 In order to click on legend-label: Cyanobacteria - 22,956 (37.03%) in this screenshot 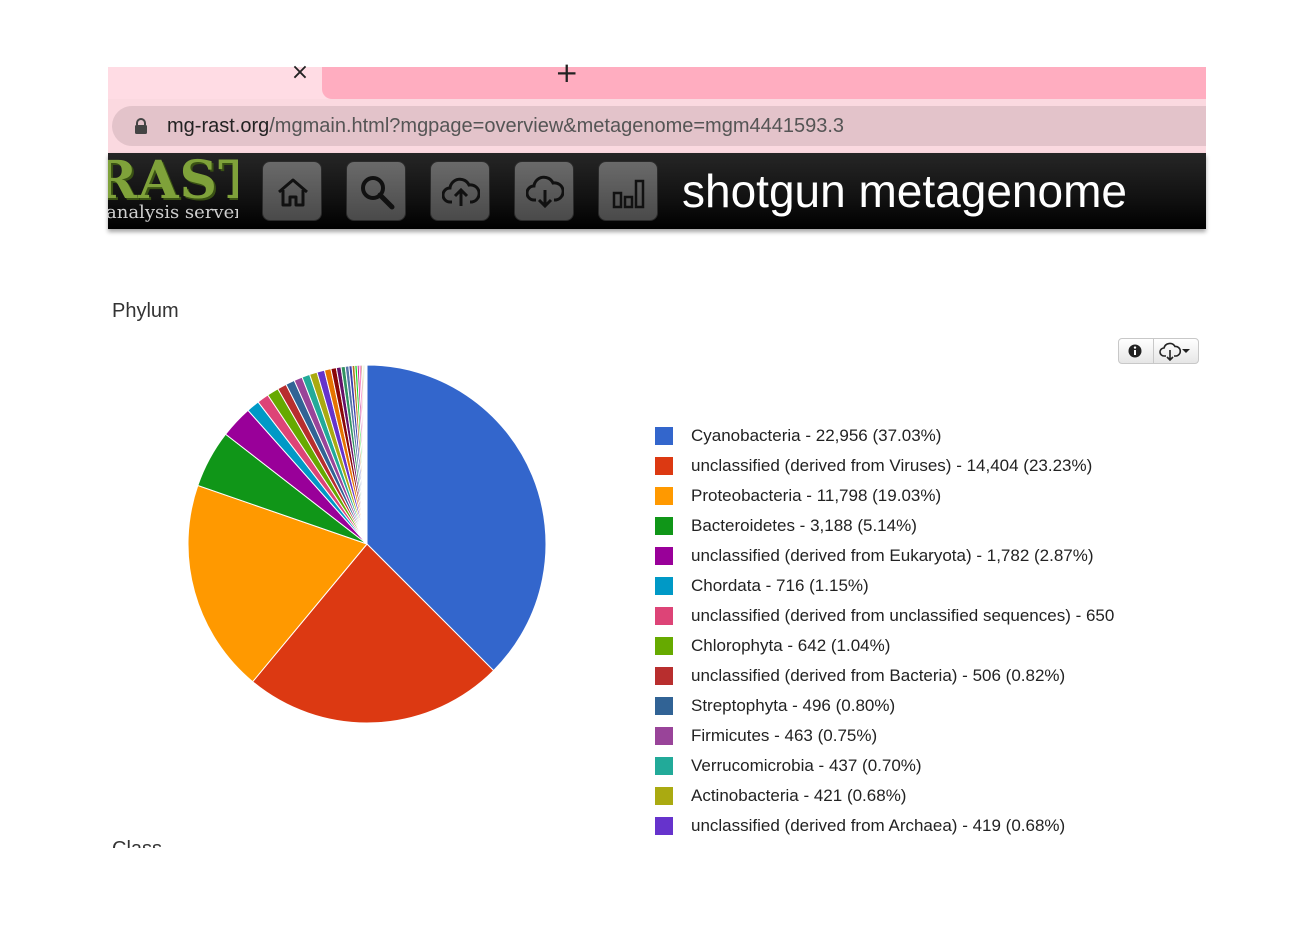, I will do `click(816, 435)`.